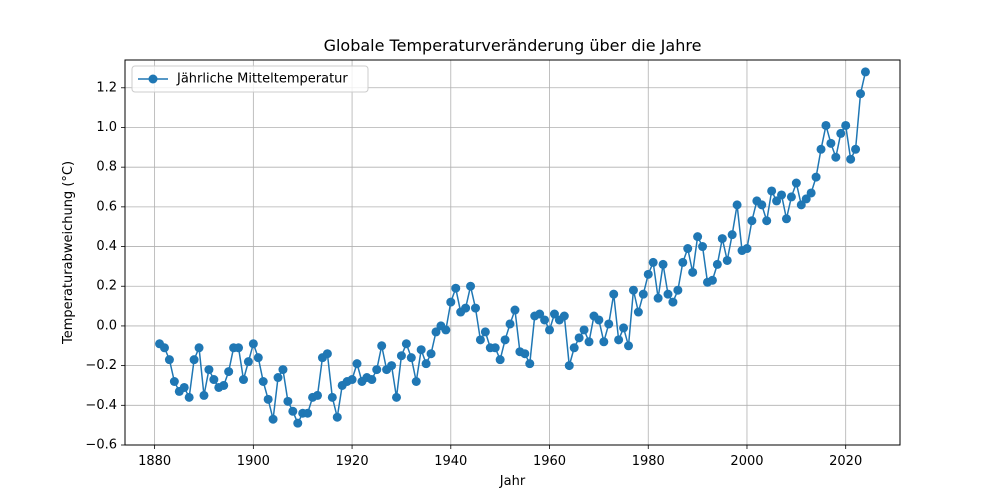 The height and width of the screenshot is (500, 1000). I want to click on legend: Jährliche Mitteltemperatur, so click(250, 79).